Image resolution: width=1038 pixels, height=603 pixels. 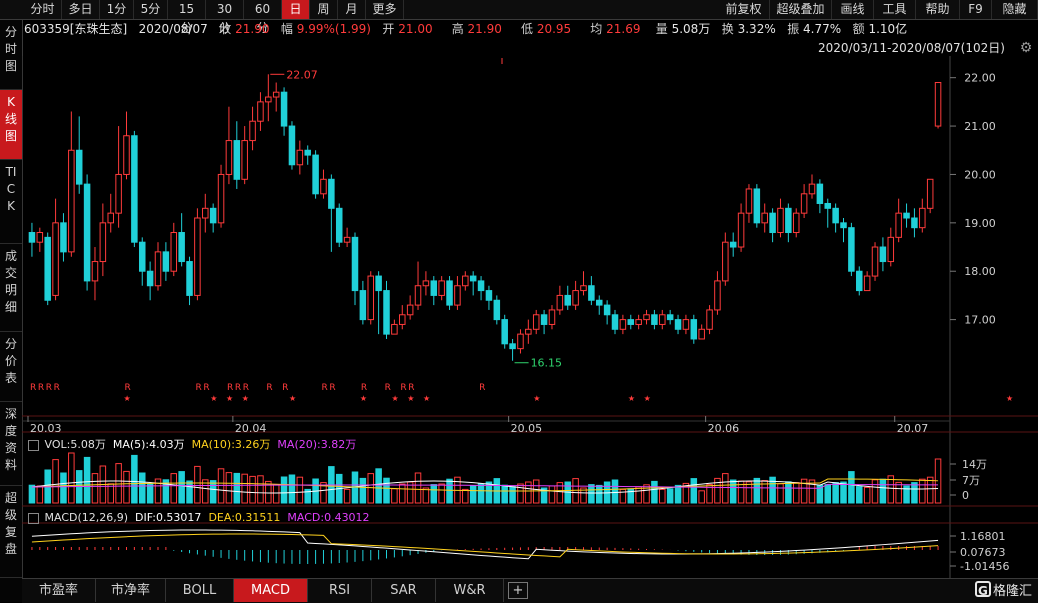 I want to click on star-marker-0: ★, so click(x=127, y=398).